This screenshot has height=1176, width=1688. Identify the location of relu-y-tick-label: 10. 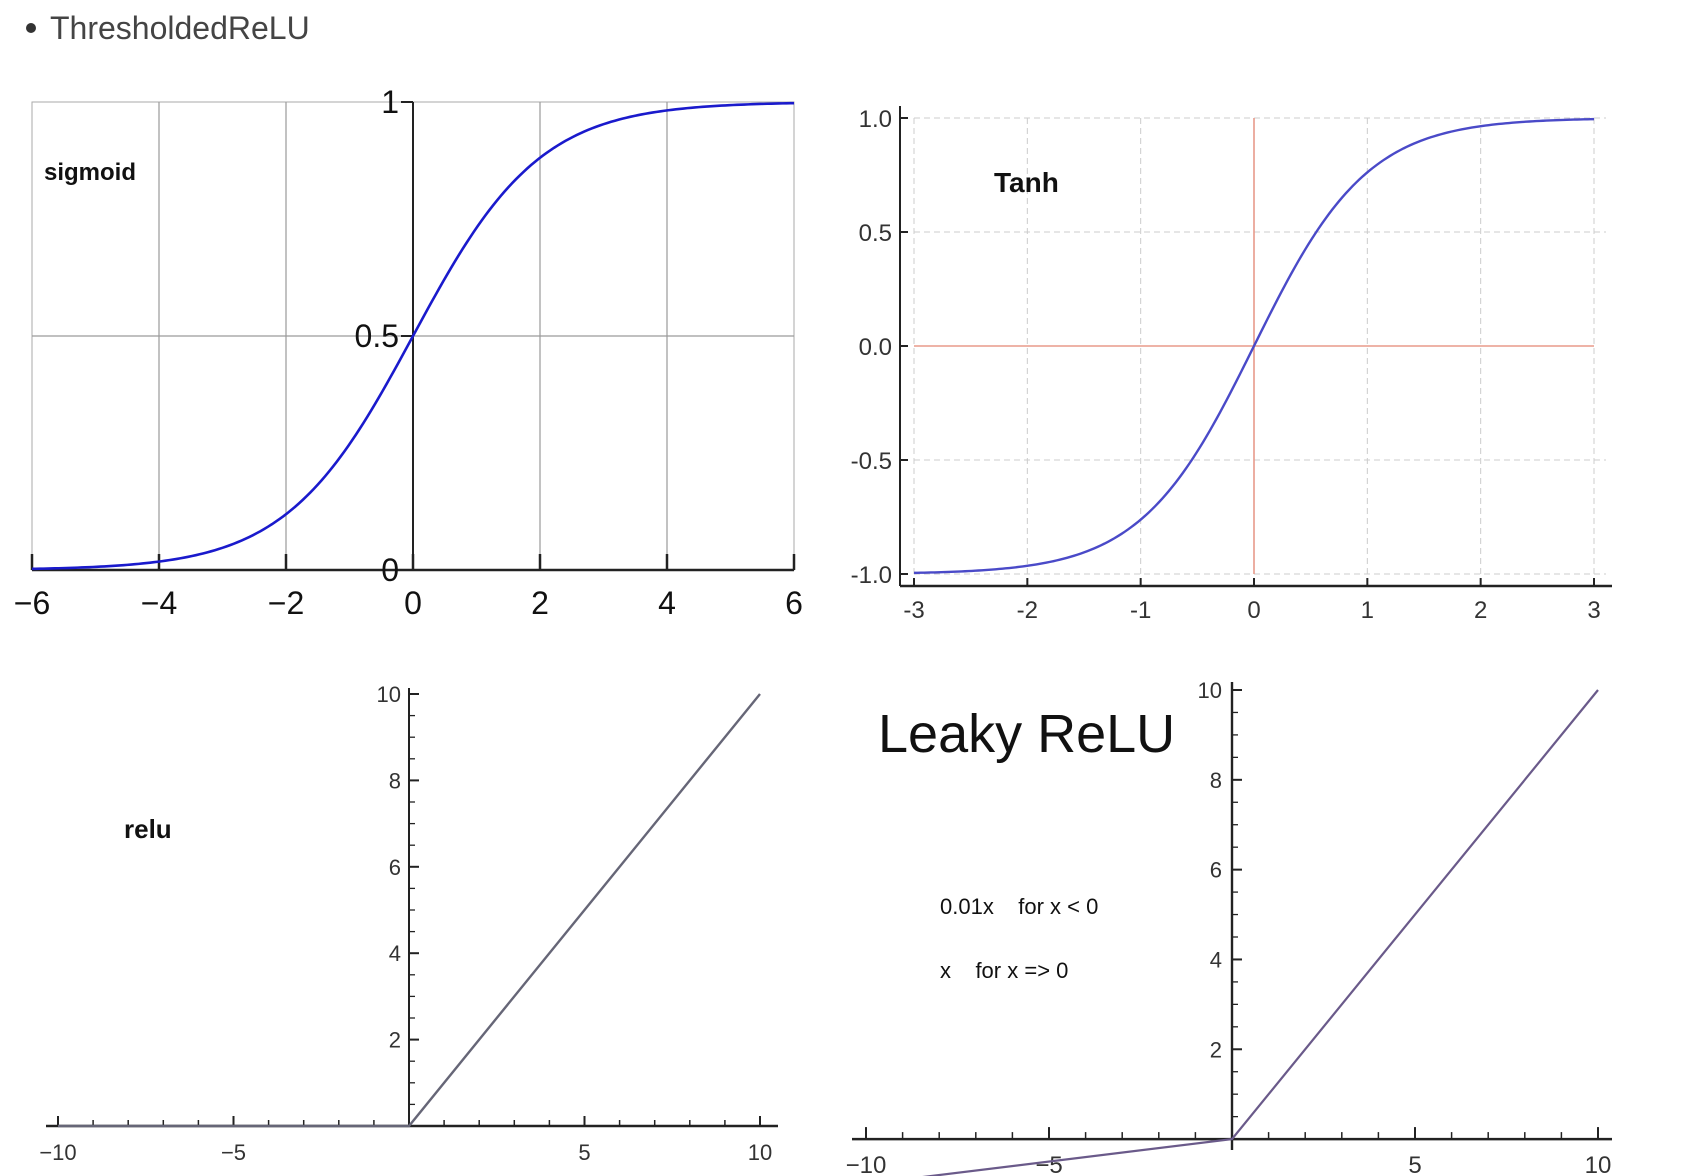
(389, 694).